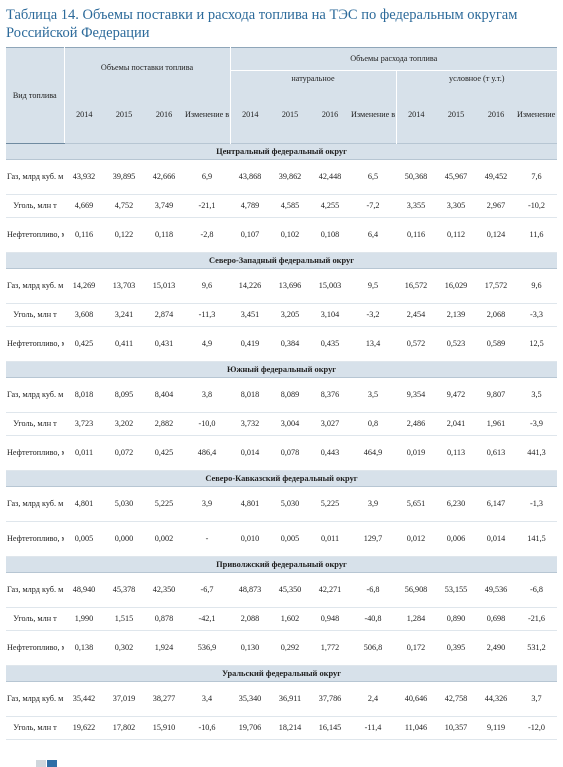 This screenshot has width=563, height=767. Describe the element at coordinates (207, 453) in the screenshot. I see `value-cell: 486,4` at that location.